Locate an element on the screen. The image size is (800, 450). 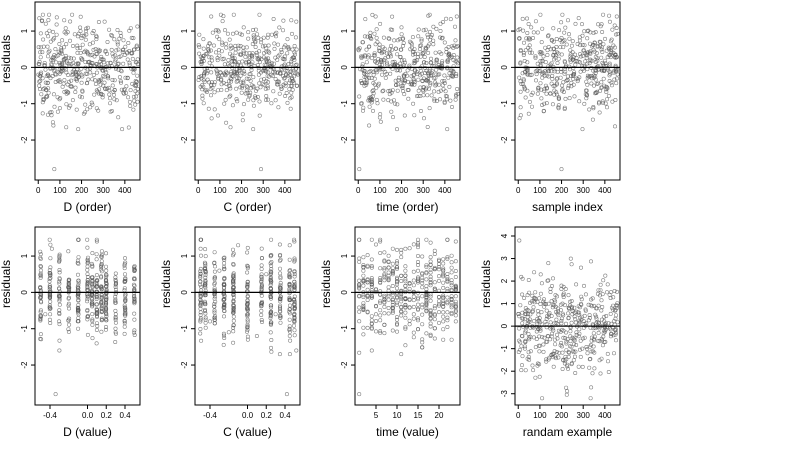
y-tick-label: -2 is located at coordinates (24, 140).